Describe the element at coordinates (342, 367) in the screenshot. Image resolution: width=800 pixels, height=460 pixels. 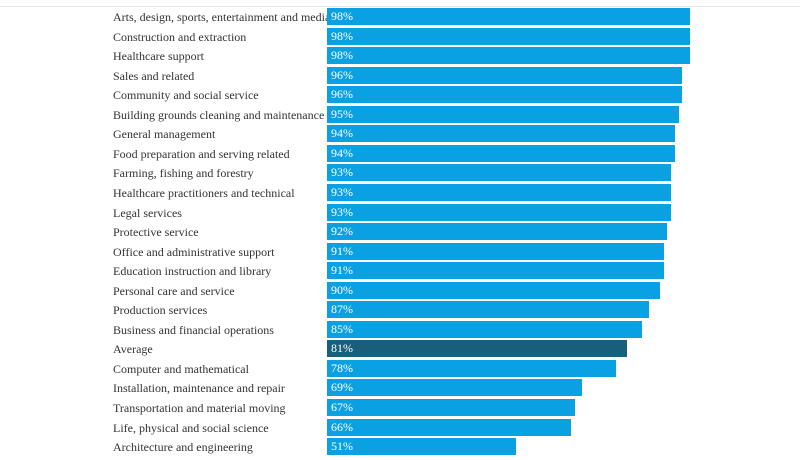
I see `value-label: 78%` at that location.